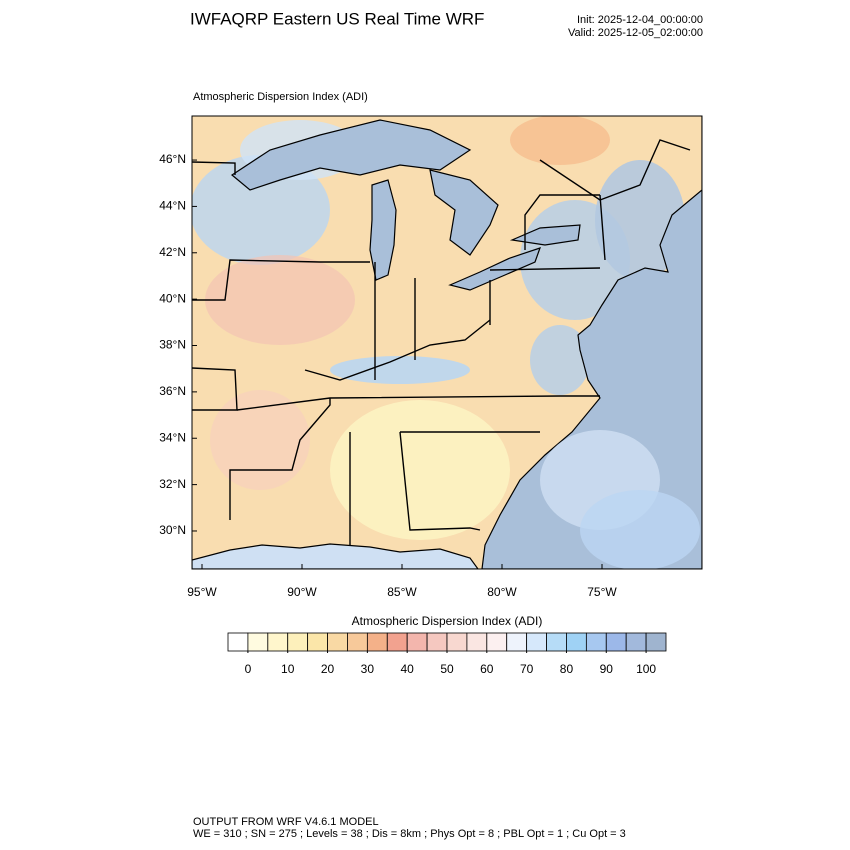 This screenshot has height=850, width=850. I want to click on lat-tick-label: 40°N, so click(172, 298).